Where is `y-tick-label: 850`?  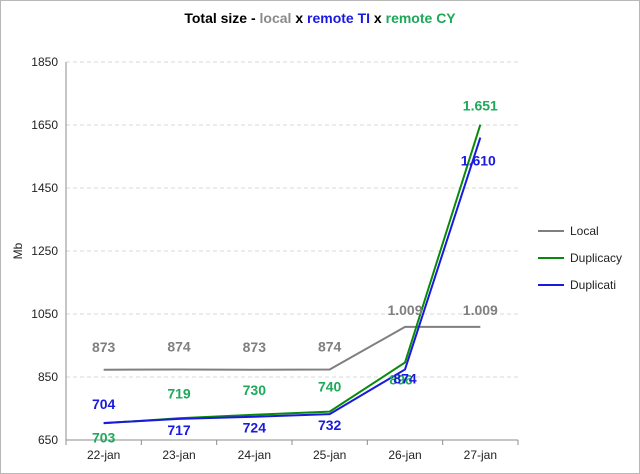 y-tick-label: 850 is located at coordinates (48, 377).